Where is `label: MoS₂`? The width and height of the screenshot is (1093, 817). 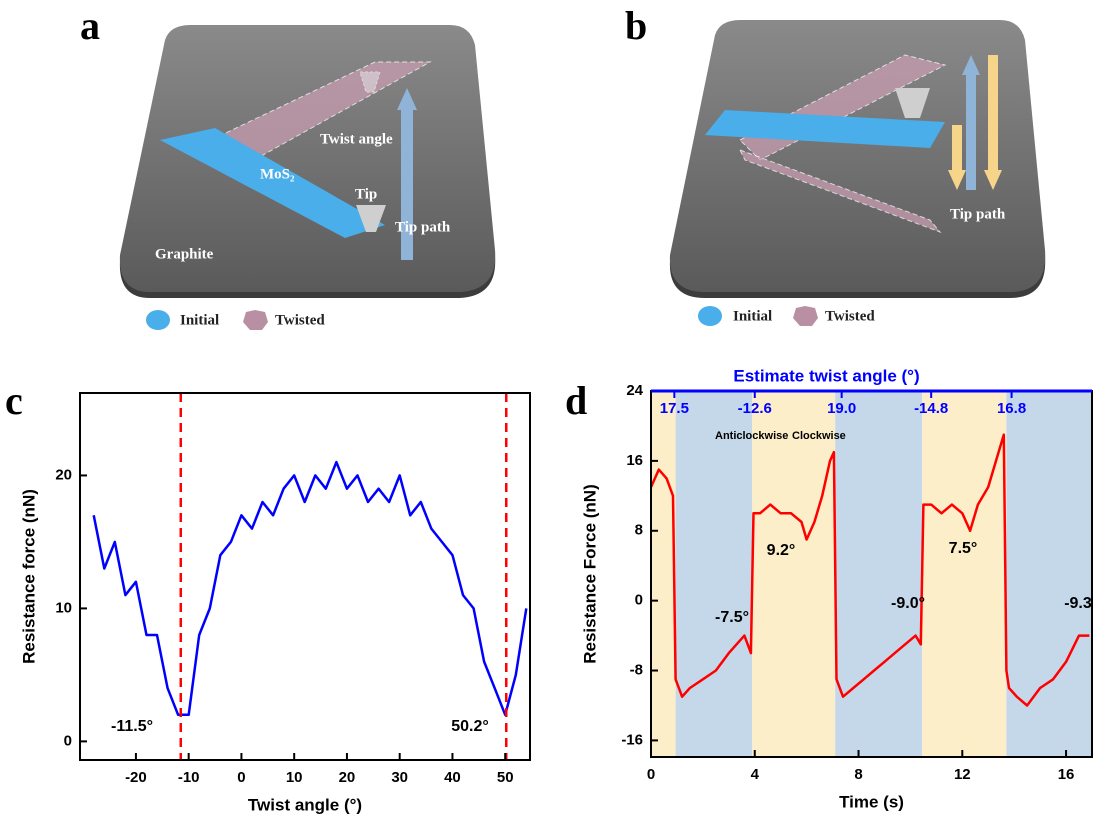
label: MoS₂ is located at coordinates (277, 174).